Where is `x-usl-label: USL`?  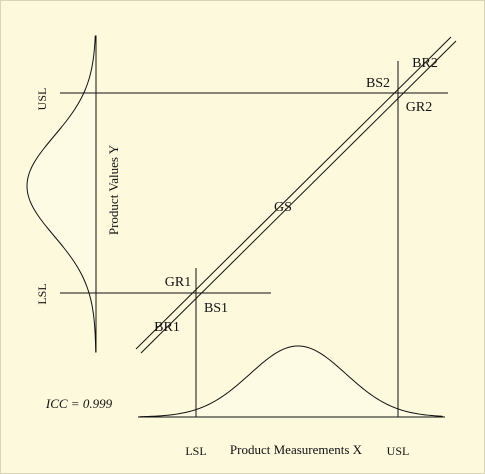 x-usl-label: USL is located at coordinates (398, 451).